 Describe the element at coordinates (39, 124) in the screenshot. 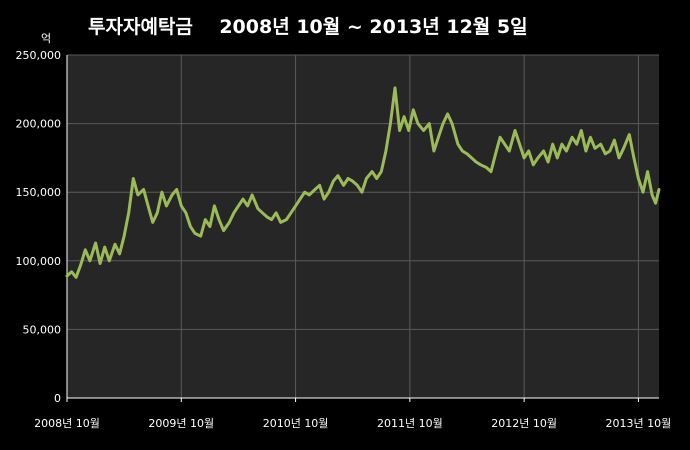

I see `y-tick-label: 200,000` at that location.